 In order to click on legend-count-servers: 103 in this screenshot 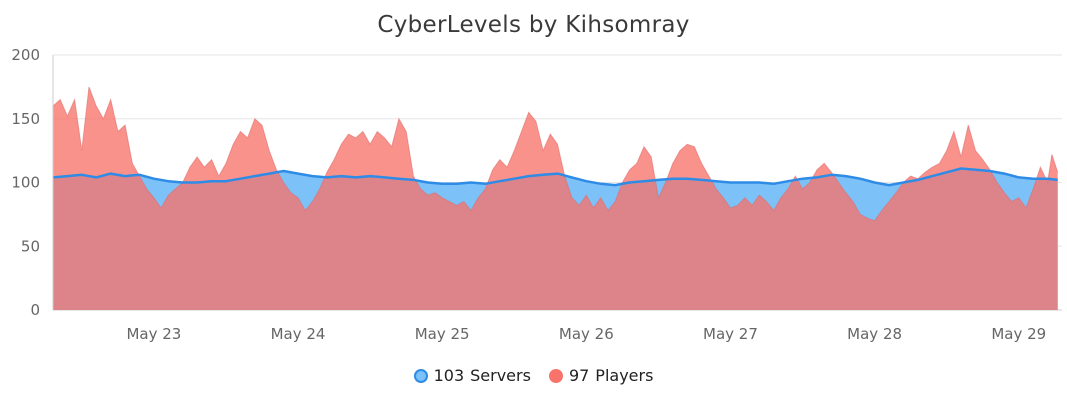, I will do `click(449, 375)`.